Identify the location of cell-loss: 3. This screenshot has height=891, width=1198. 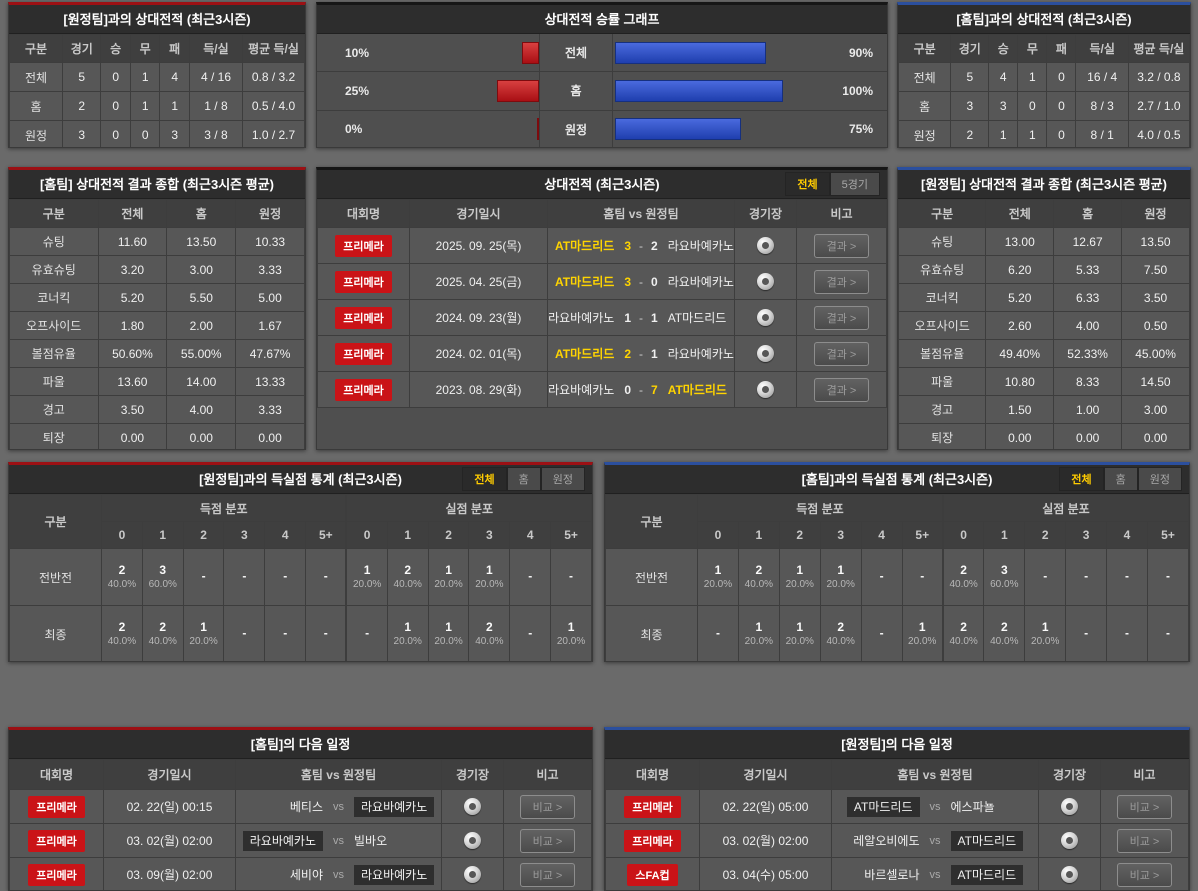
(174, 133).